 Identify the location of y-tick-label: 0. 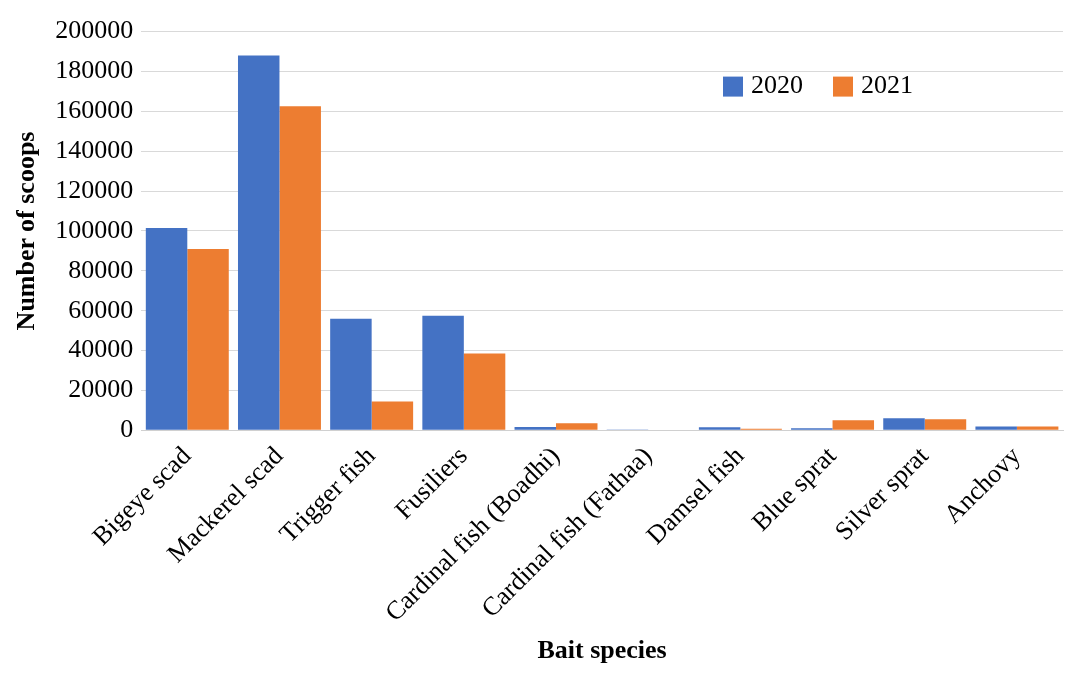
(127, 429).